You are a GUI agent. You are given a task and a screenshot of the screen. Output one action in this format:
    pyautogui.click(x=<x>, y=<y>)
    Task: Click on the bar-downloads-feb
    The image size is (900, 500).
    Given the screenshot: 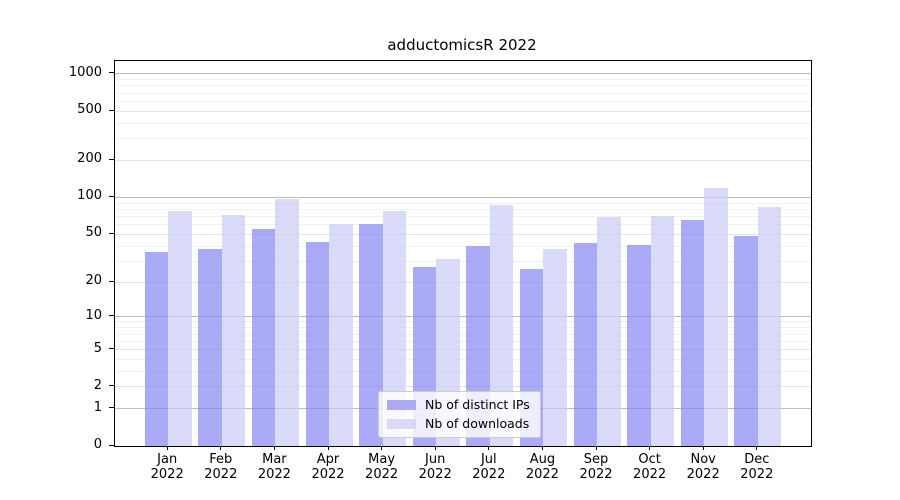 What is the action you would take?
    pyautogui.click(x=233, y=330)
    